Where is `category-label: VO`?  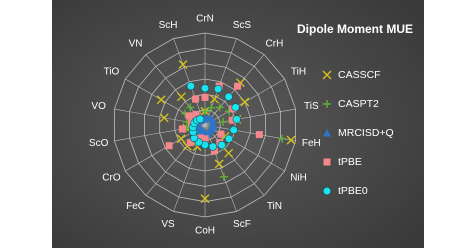
category-label: VO is located at coordinates (98, 106).